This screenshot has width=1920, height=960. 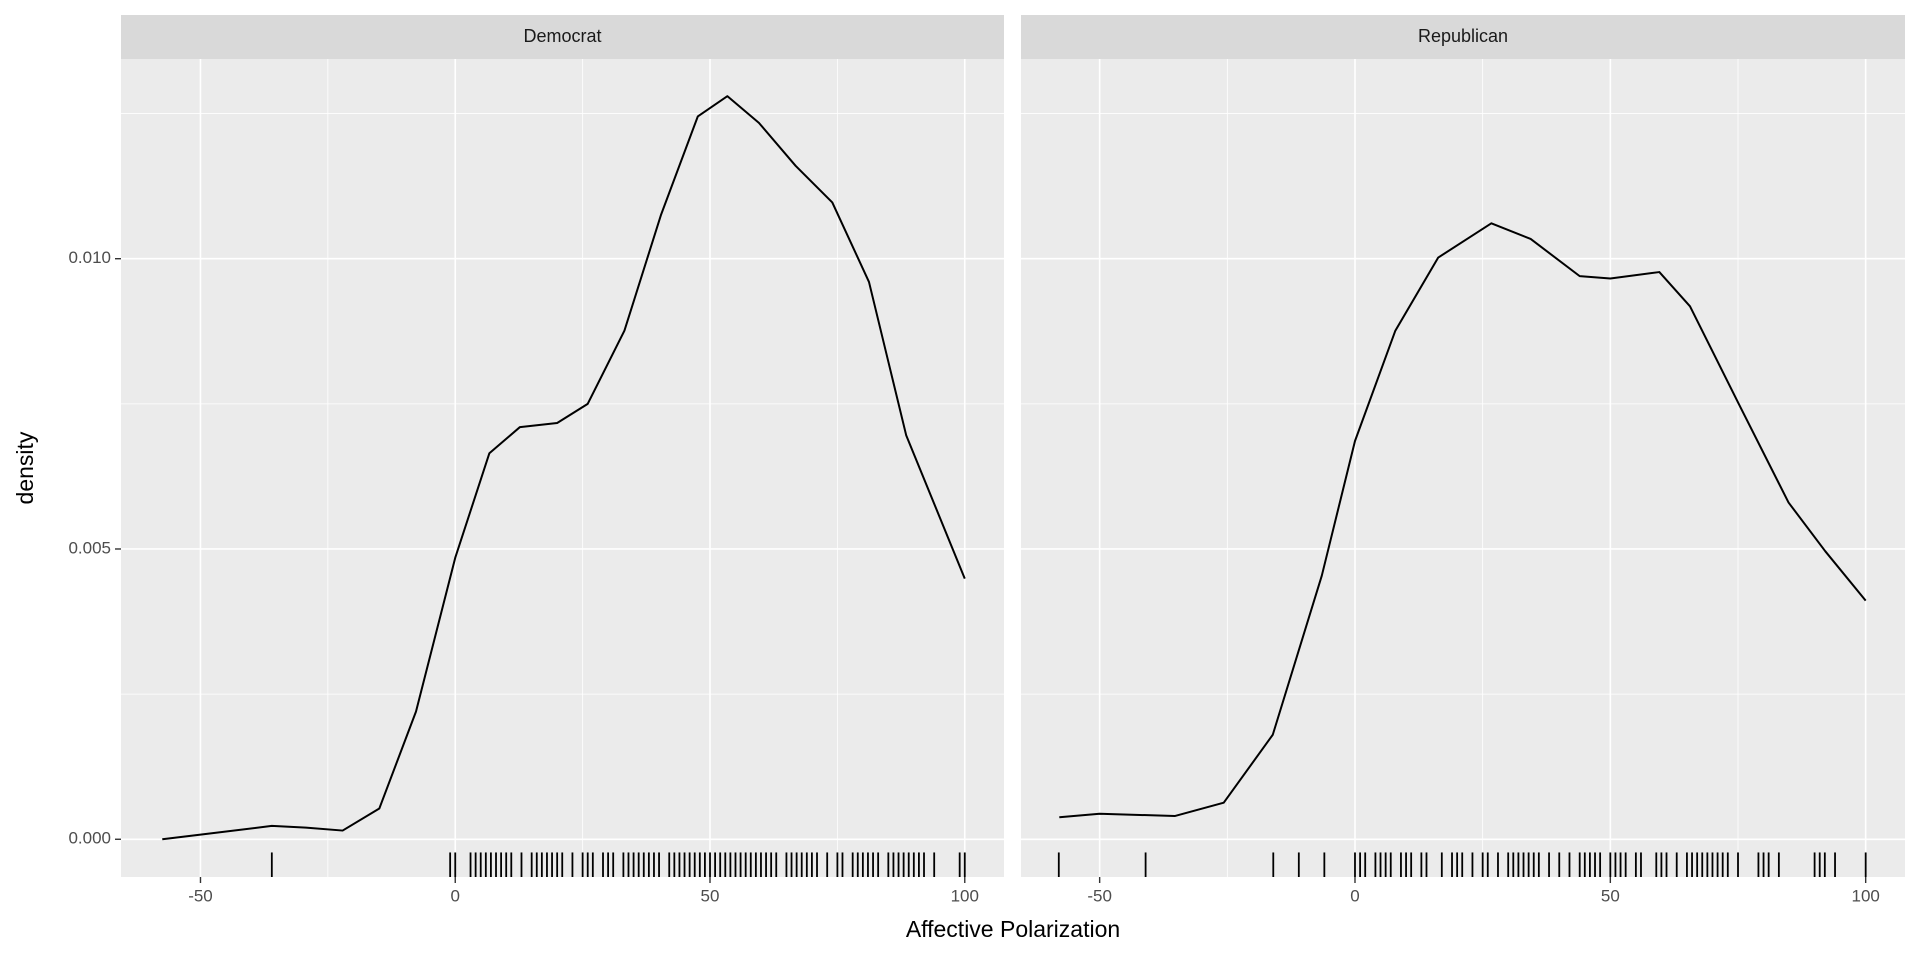 I want to click on y-tick-label: 0.010, so click(x=89, y=257).